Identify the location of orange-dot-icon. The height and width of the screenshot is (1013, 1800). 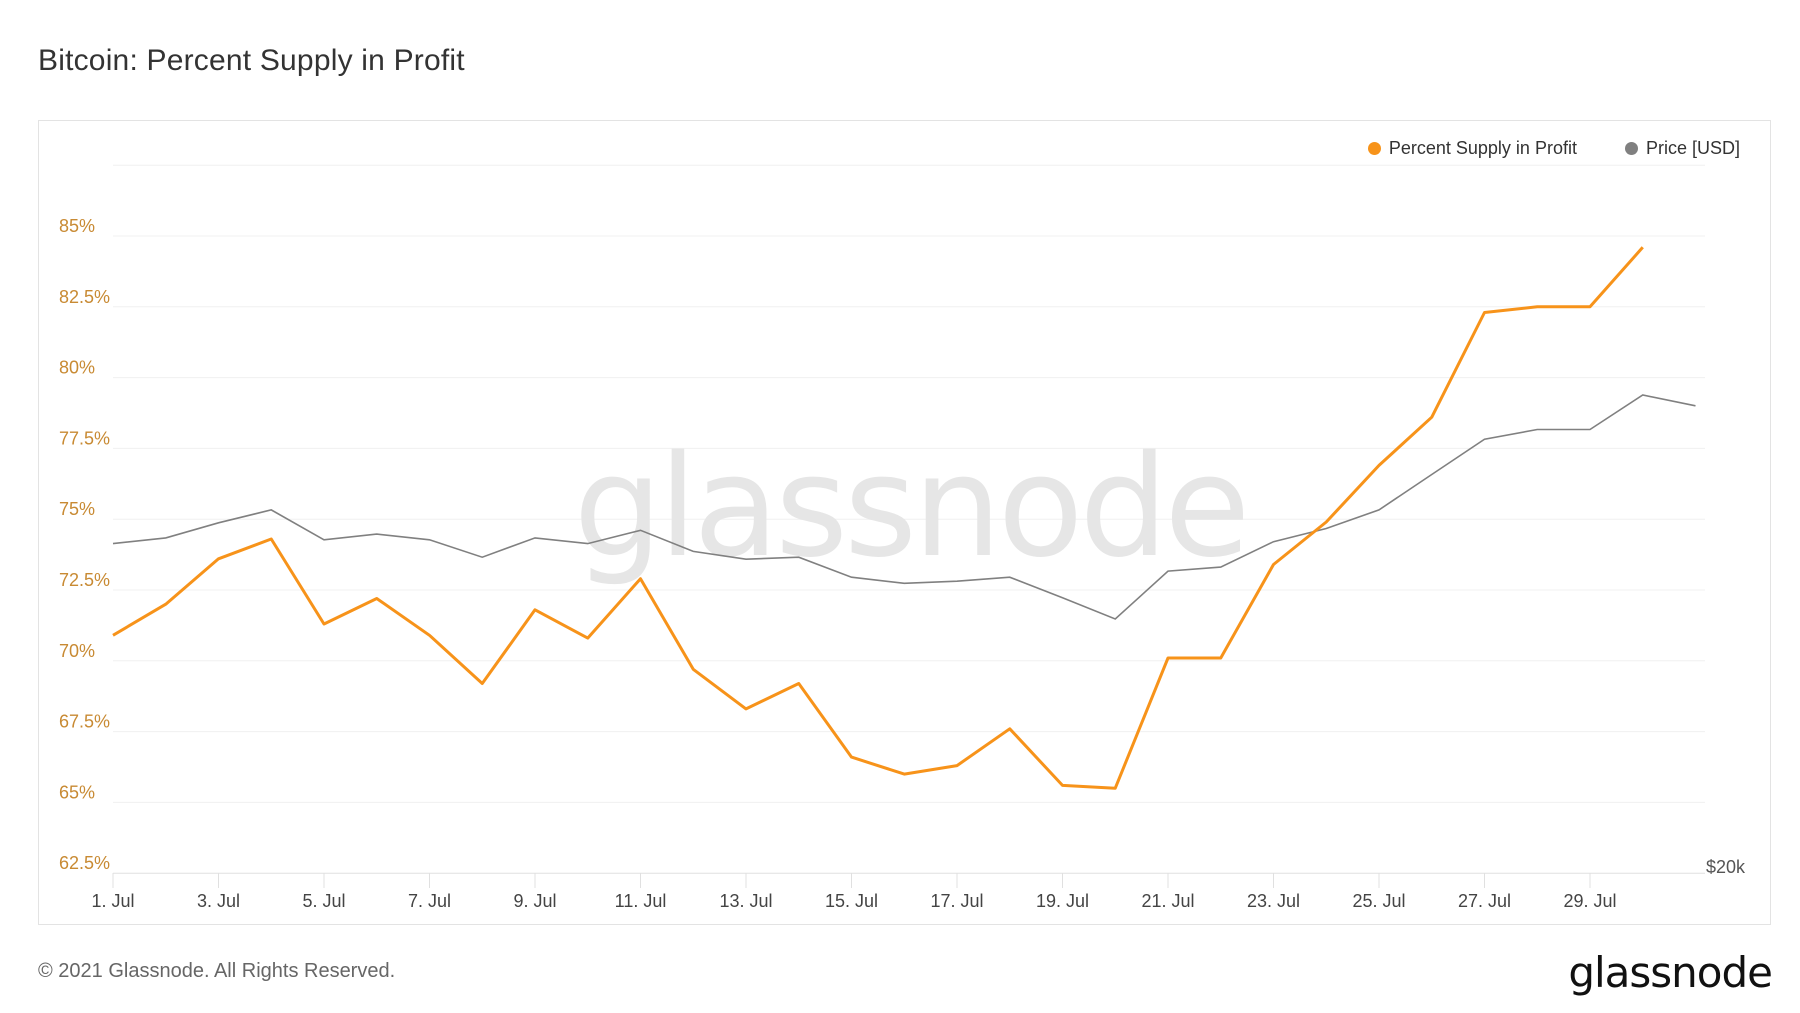
(1374, 148).